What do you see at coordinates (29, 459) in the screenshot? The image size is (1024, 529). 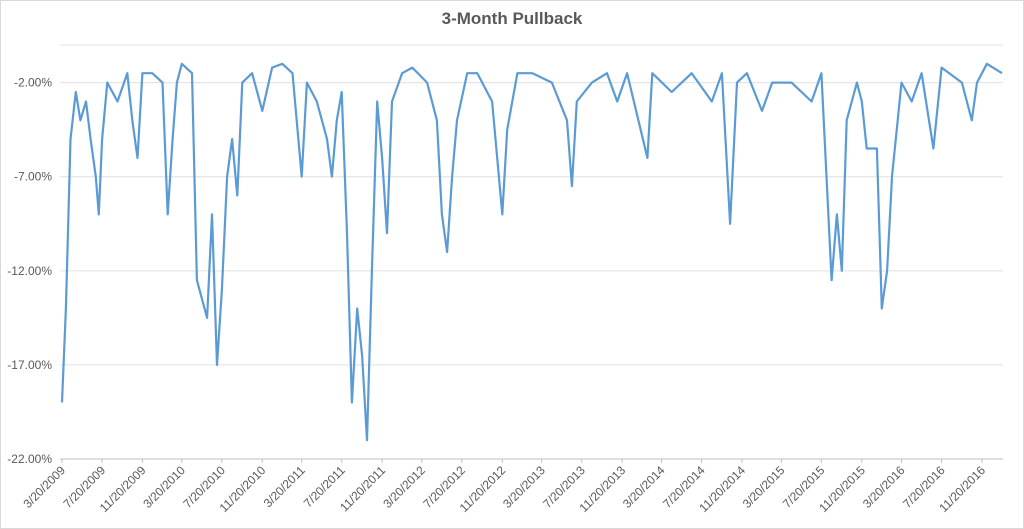 I see `y-tick-label: -22.00%` at bounding box center [29, 459].